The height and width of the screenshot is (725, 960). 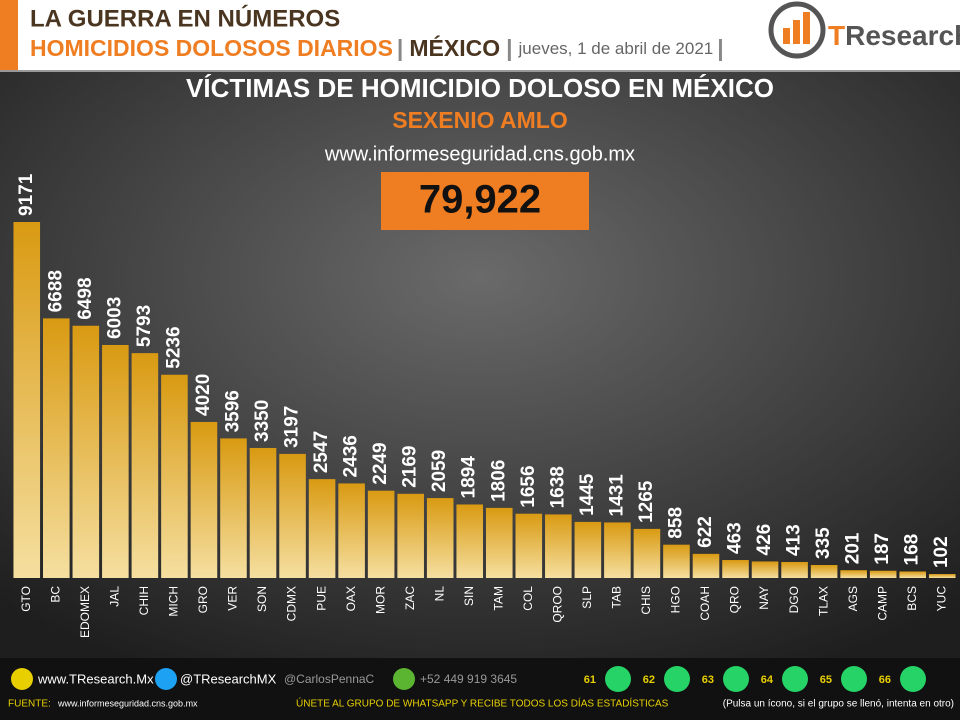 What do you see at coordinates (902, 35) in the screenshot?
I see `logo-rest: Research` at bounding box center [902, 35].